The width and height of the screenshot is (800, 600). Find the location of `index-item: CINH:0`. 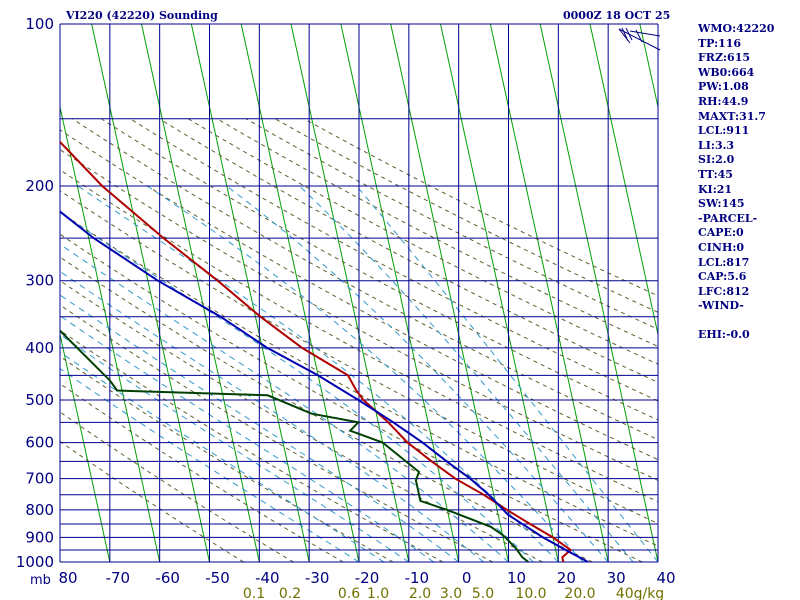

index-item: CINH:0 is located at coordinates (721, 247).